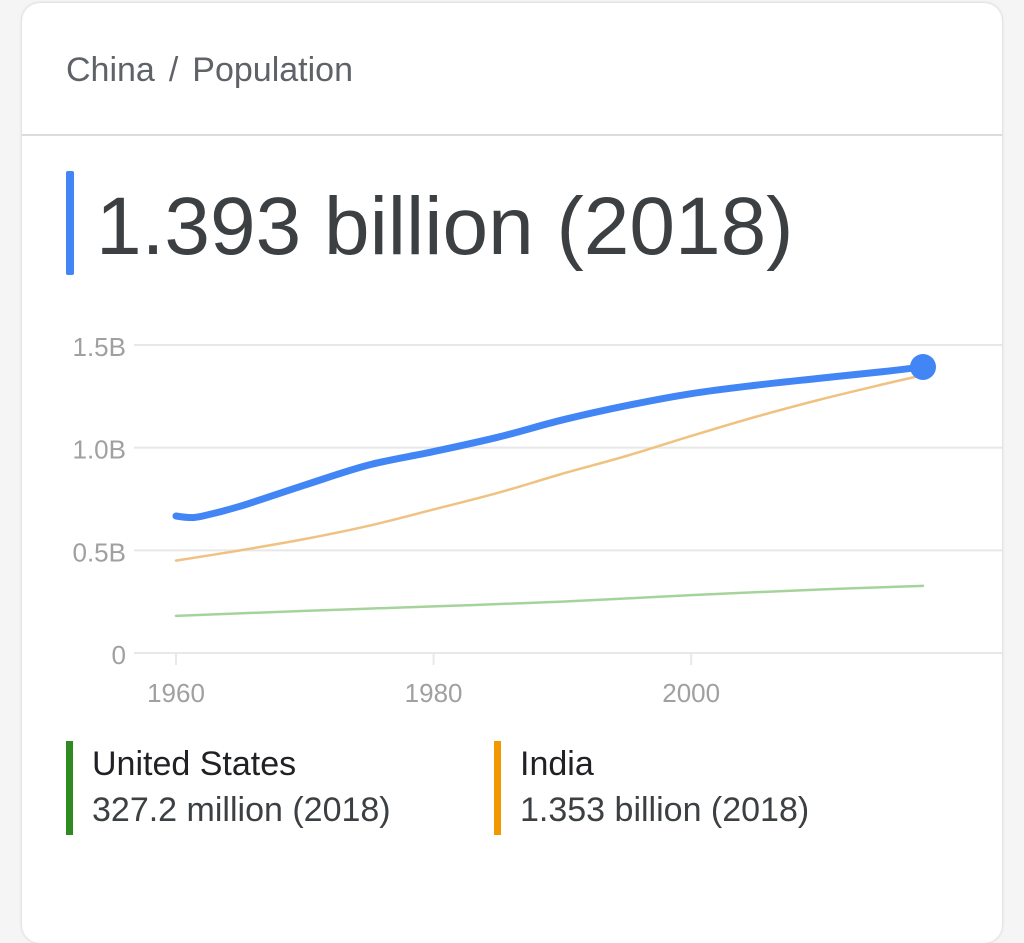  What do you see at coordinates (100, 552) in the screenshot?
I see `y-tick-label: 0.5B` at bounding box center [100, 552].